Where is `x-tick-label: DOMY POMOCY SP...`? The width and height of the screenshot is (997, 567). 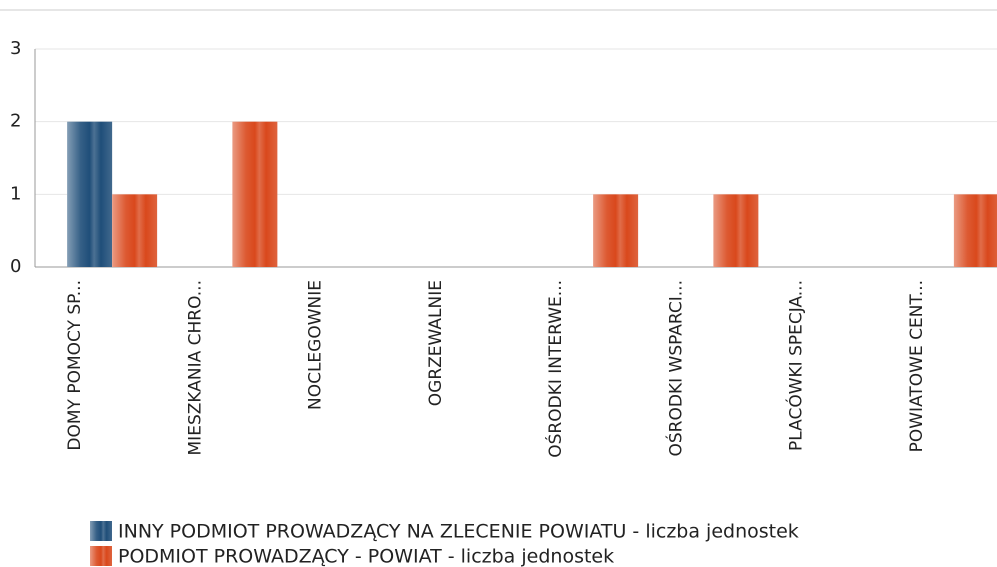 x-tick-label: DOMY POMOCY SP... is located at coordinates (75, 365).